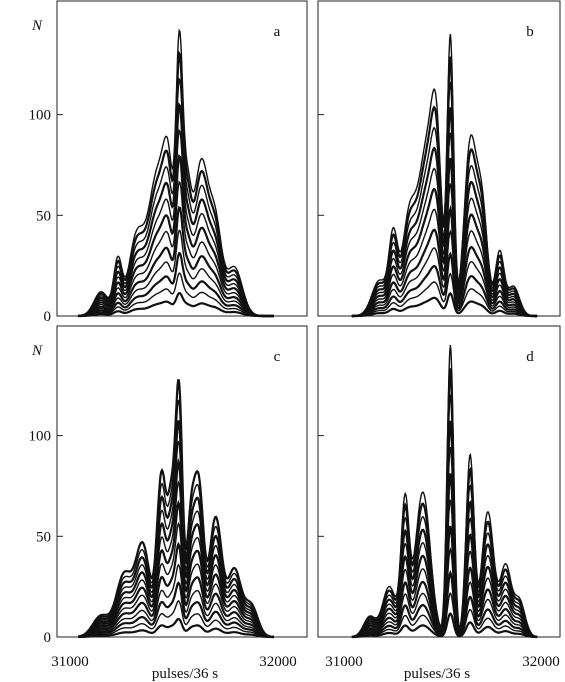 The image size is (565, 682). What do you see at coordinates (43, 216) in the screenshot?
I see `y-tick-label-a-50: 50` at bounding box center [43, 216].